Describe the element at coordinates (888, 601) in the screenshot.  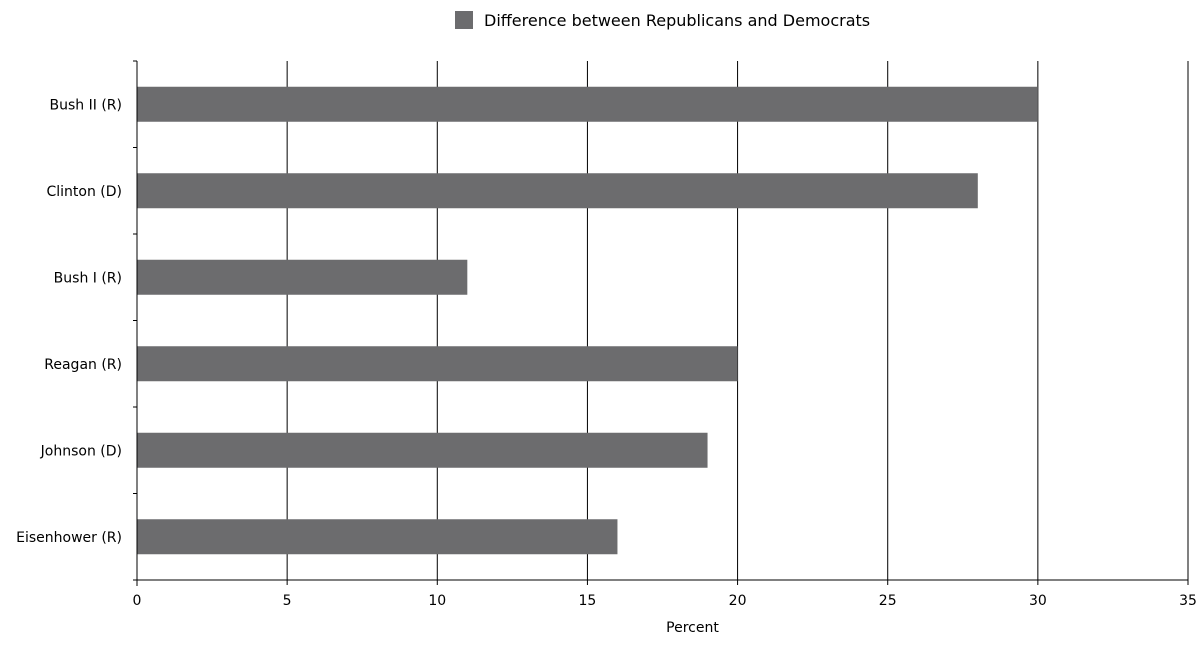
I see `x-tick-label: 25` at that location.